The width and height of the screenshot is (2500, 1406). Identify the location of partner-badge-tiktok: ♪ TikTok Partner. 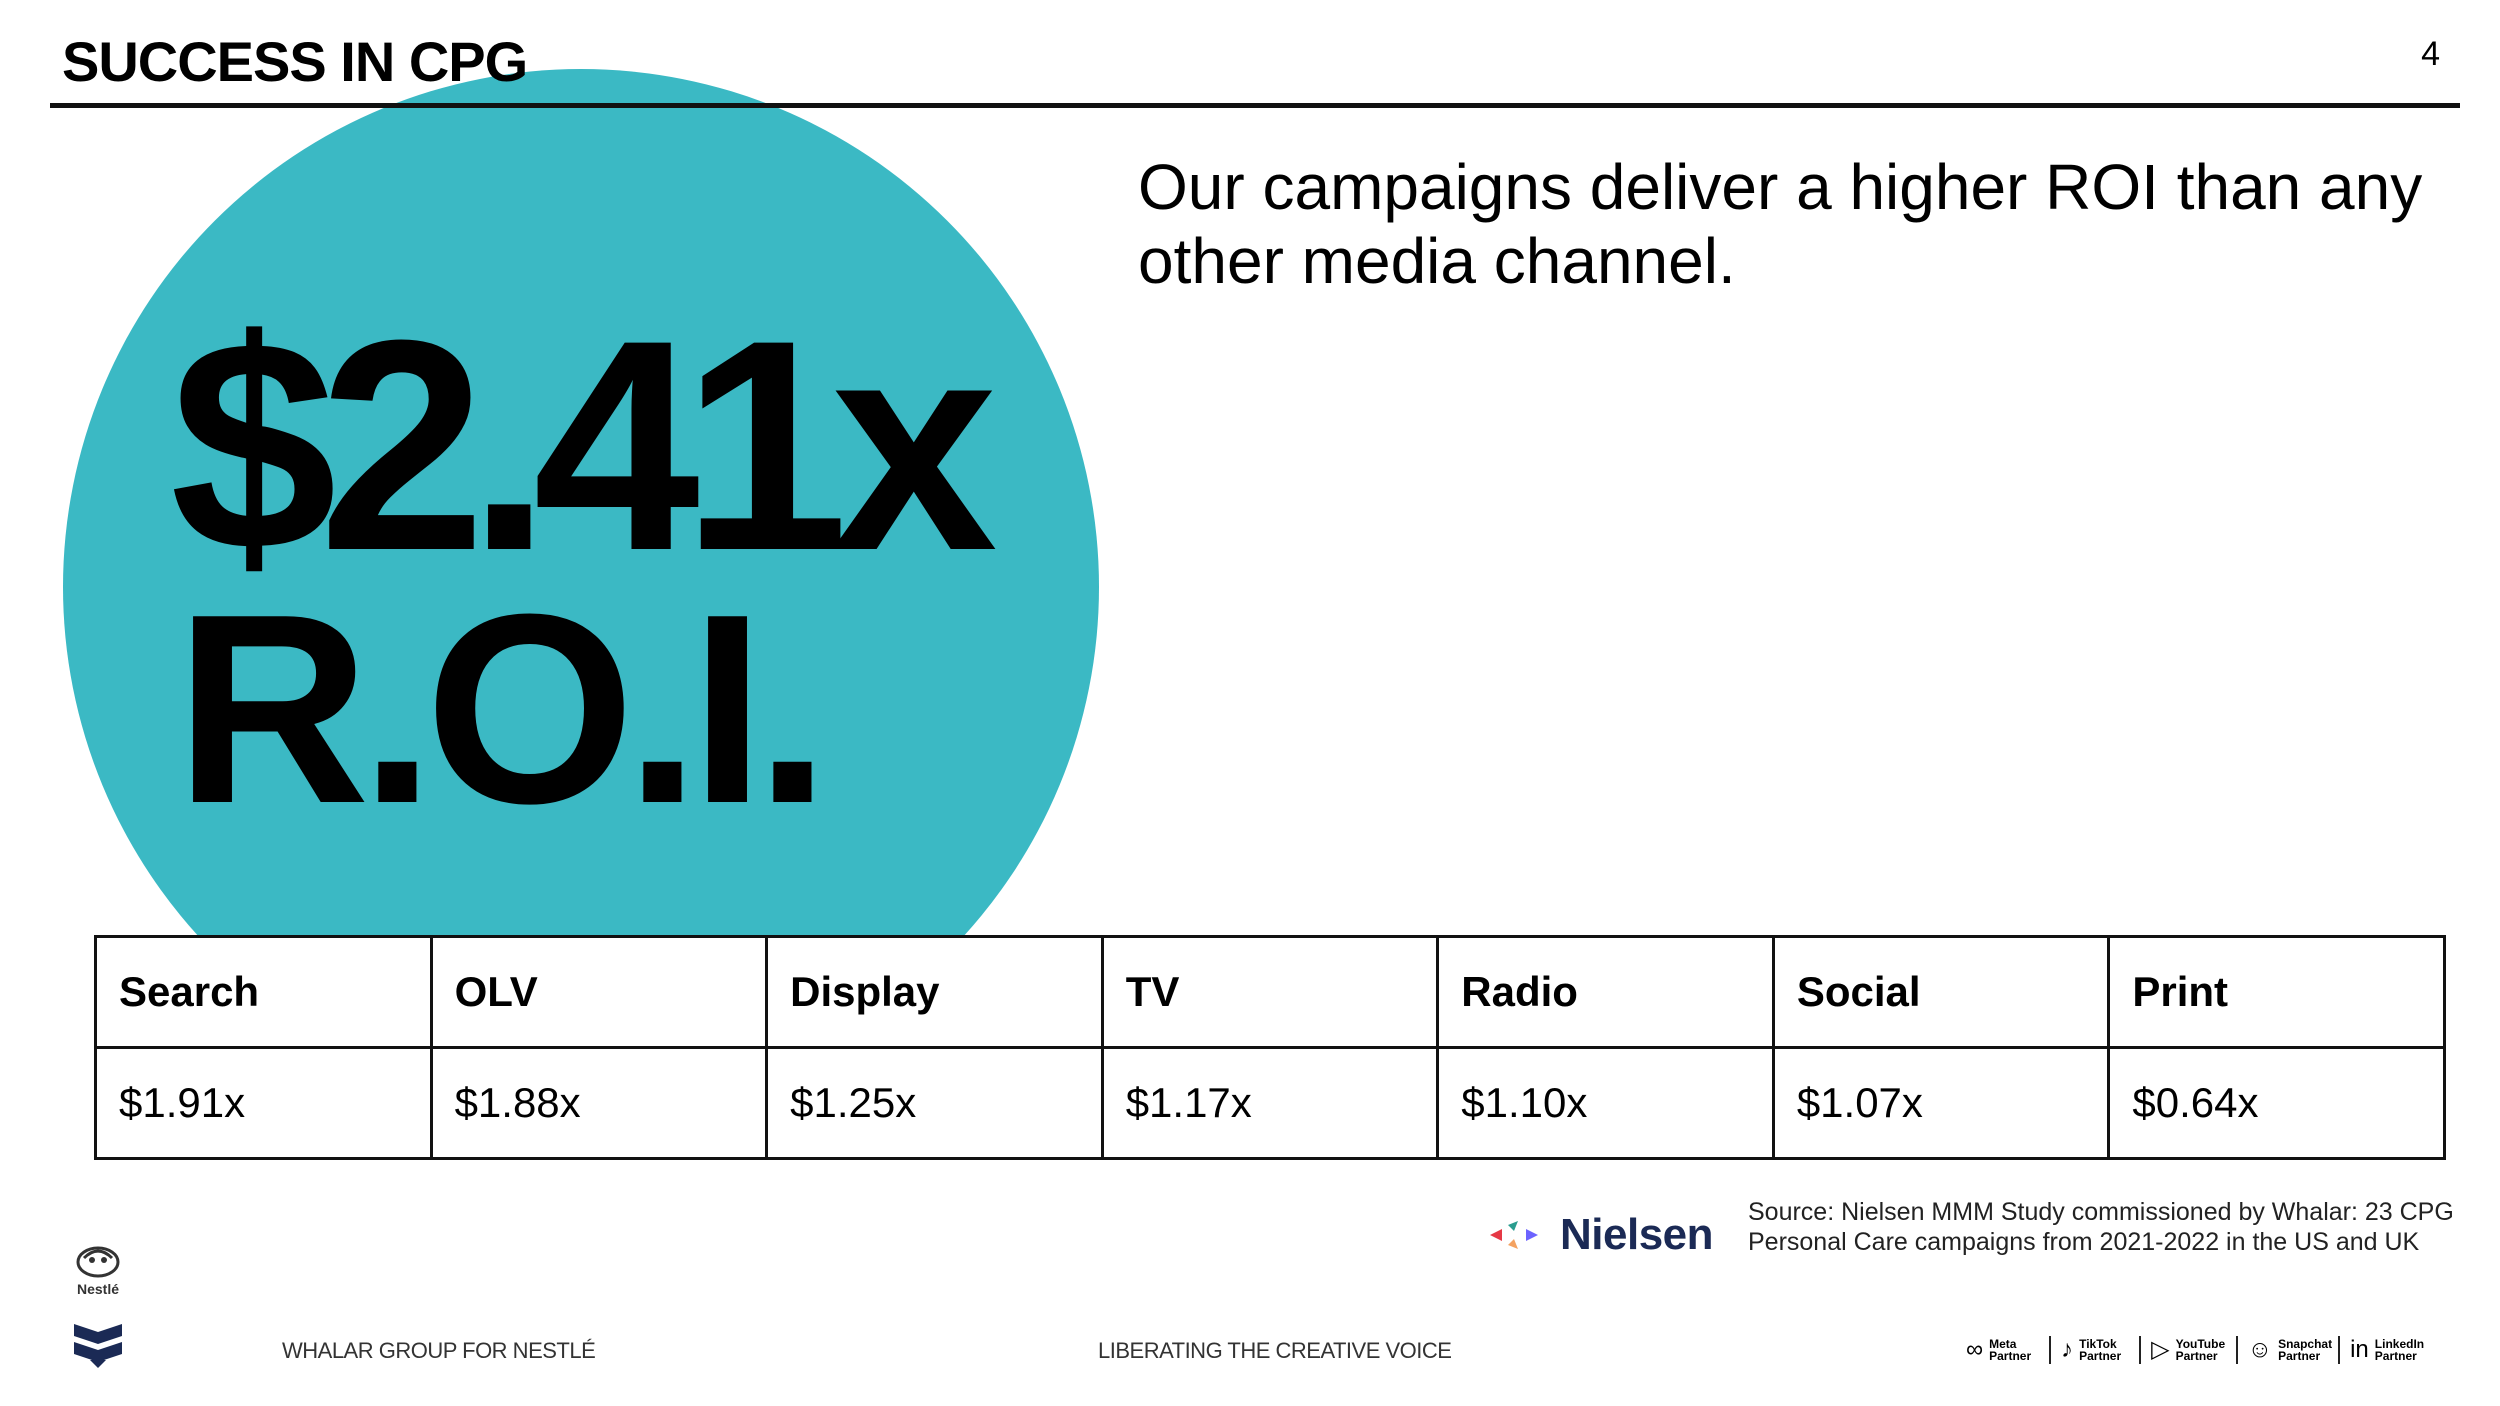
(2095, 1350).